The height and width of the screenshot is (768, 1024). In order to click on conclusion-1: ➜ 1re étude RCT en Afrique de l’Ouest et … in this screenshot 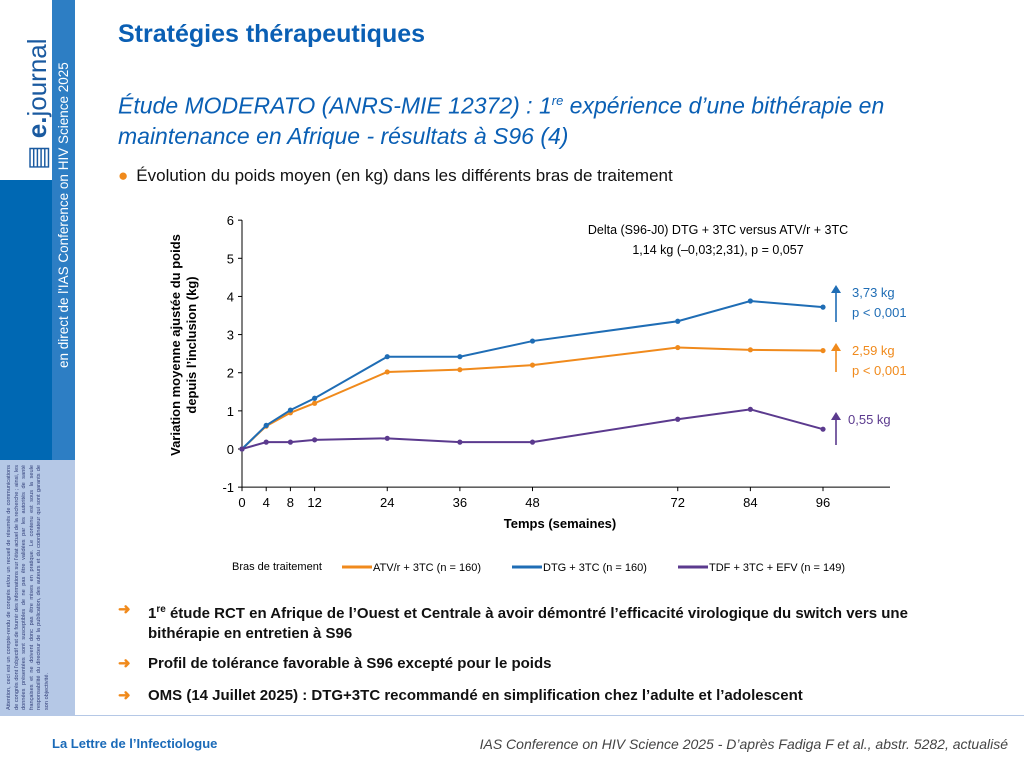, I will do `click(513, 621)`.